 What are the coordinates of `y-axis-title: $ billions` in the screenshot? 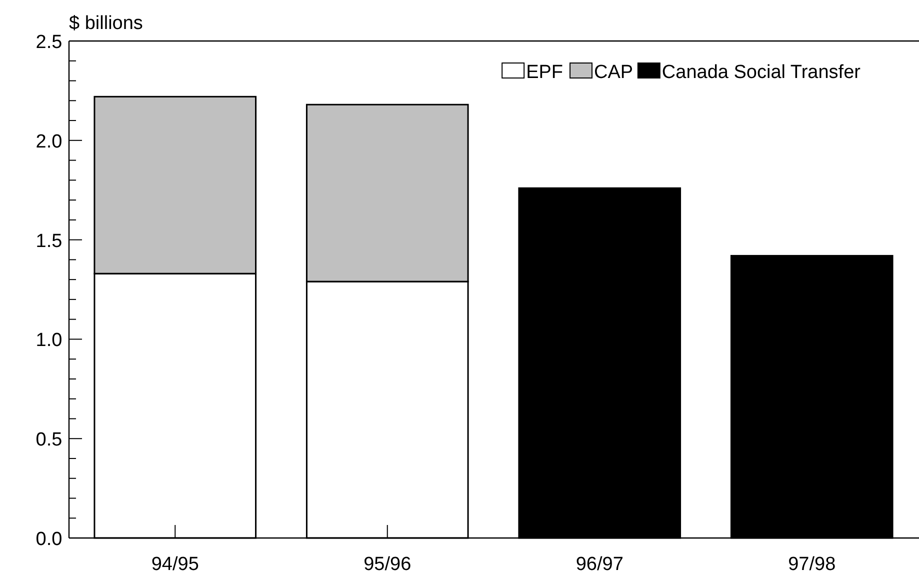 It's located at (106, 23).